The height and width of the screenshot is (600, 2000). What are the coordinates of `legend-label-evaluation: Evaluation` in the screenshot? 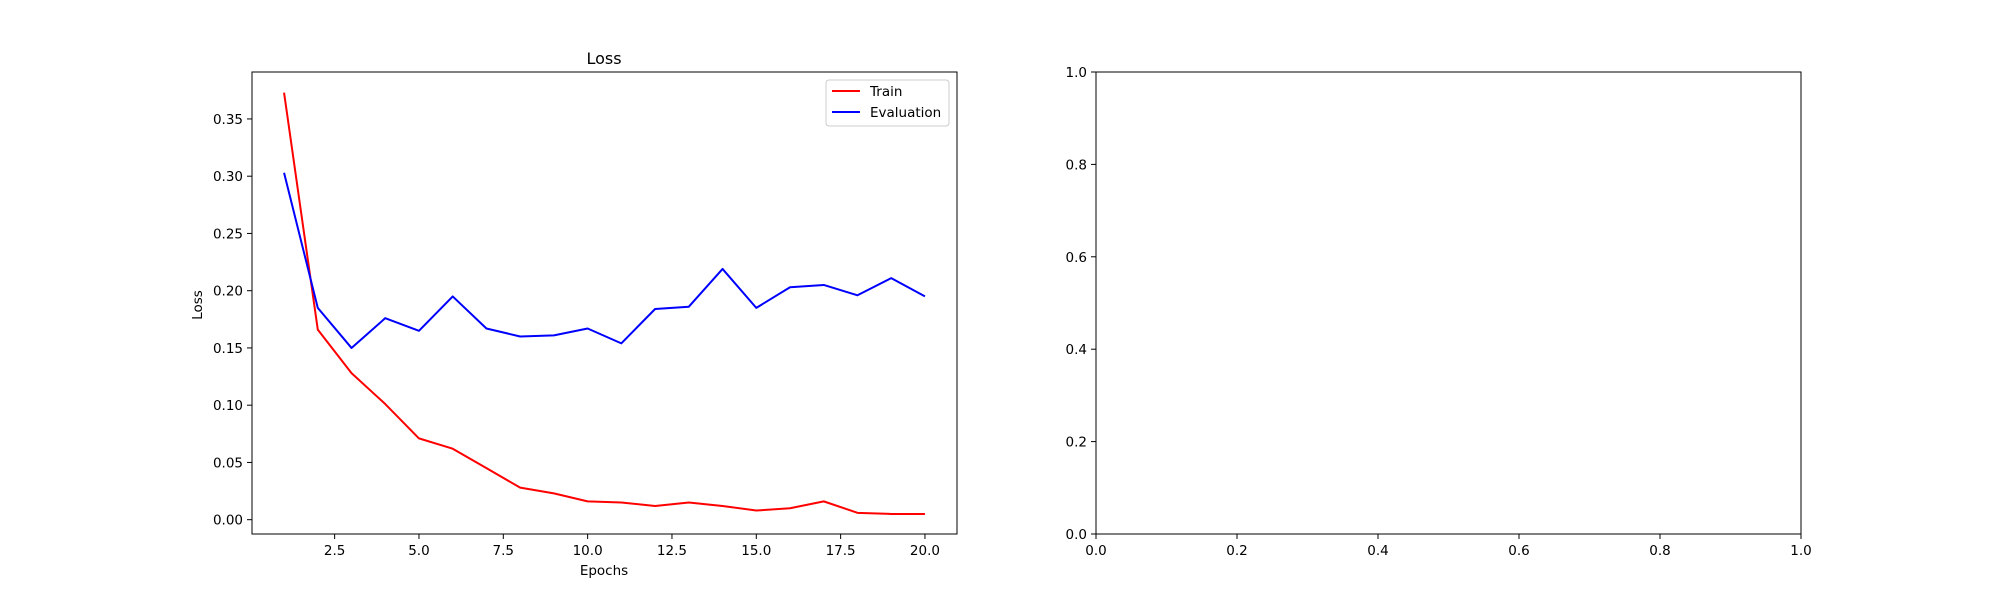 It's located at (905, 113).